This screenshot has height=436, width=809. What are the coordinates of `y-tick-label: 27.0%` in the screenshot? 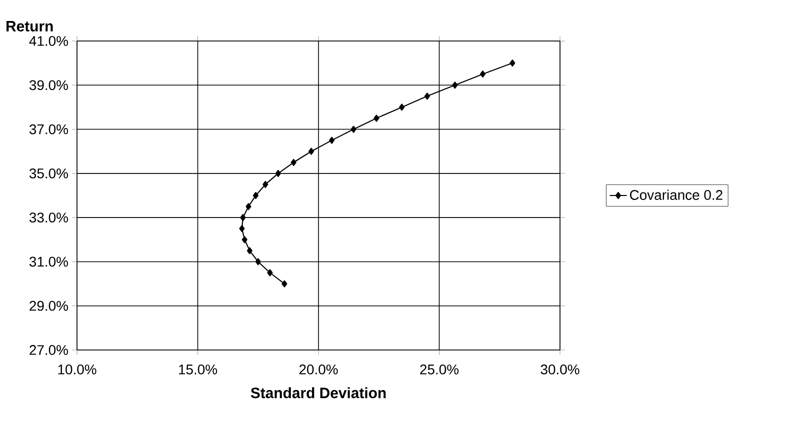 It's located at (49, 350).